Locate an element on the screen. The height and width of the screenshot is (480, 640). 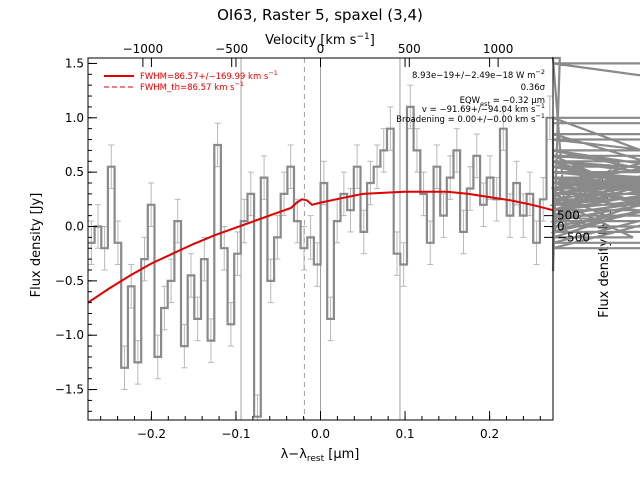
x-axis-label: λ−λrest [μm] is located at coordinates (320, 455).